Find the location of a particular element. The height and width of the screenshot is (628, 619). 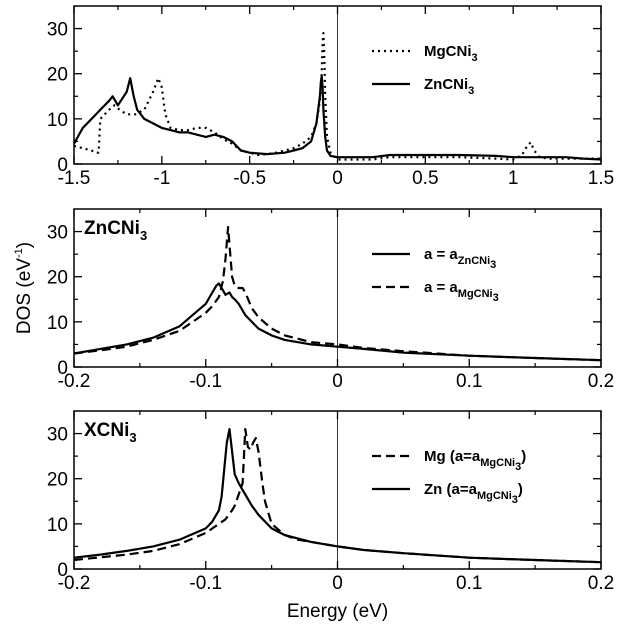

legend-entry: Mg (a=aMgCNi3) is located at coordinates (475, 460).